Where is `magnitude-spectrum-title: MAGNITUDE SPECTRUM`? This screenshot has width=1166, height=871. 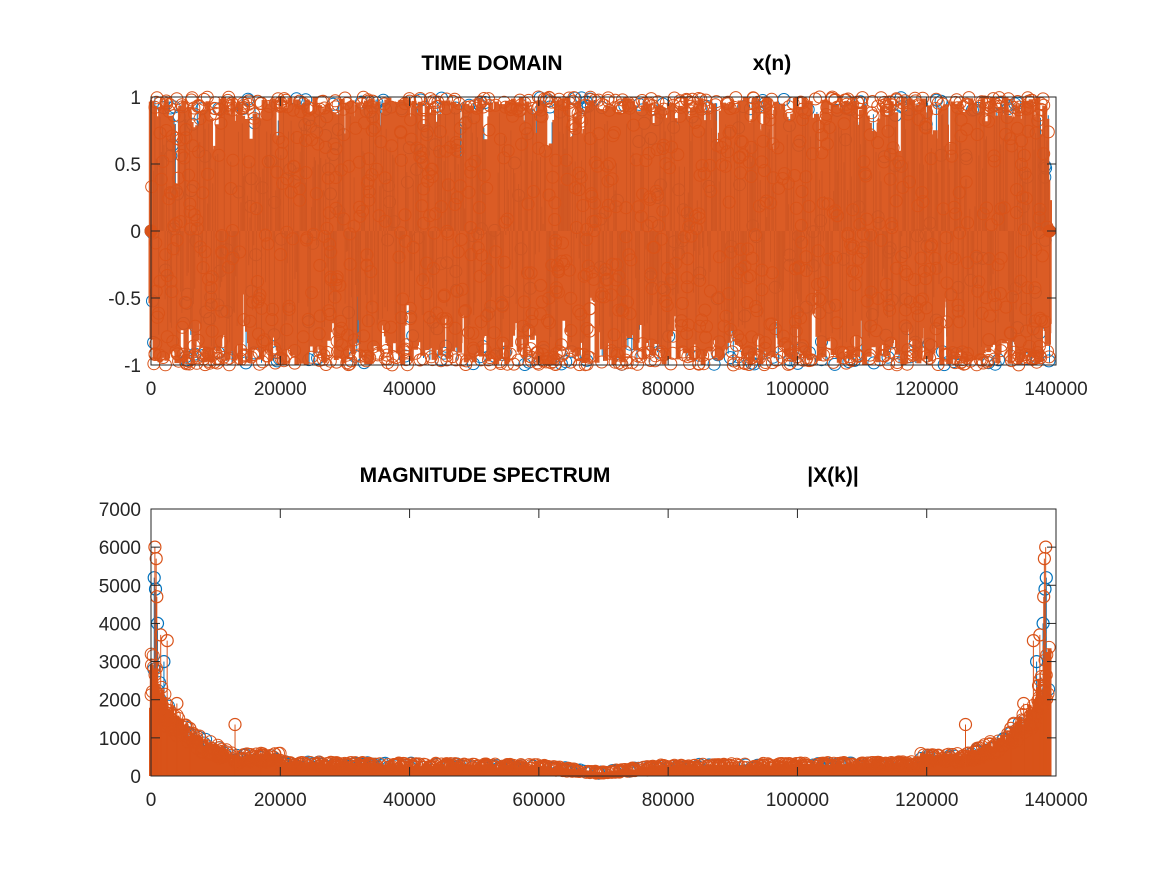 magnitude-spectrum-title: MAGNITUDE SPECTRUM is located at coordinates (485, 475).